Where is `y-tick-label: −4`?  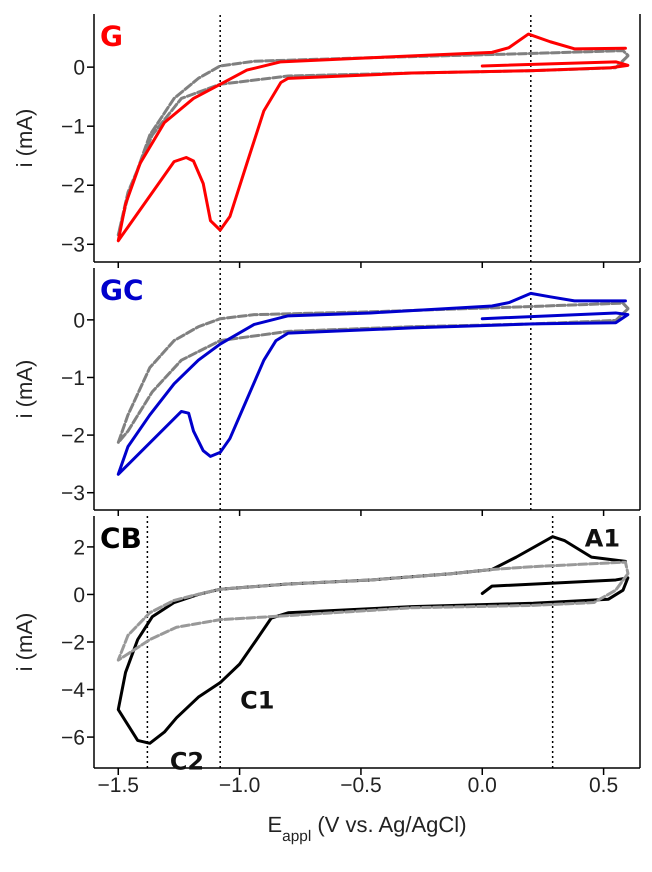 y-tick-label: −4 is located at coordinates (73, 690).